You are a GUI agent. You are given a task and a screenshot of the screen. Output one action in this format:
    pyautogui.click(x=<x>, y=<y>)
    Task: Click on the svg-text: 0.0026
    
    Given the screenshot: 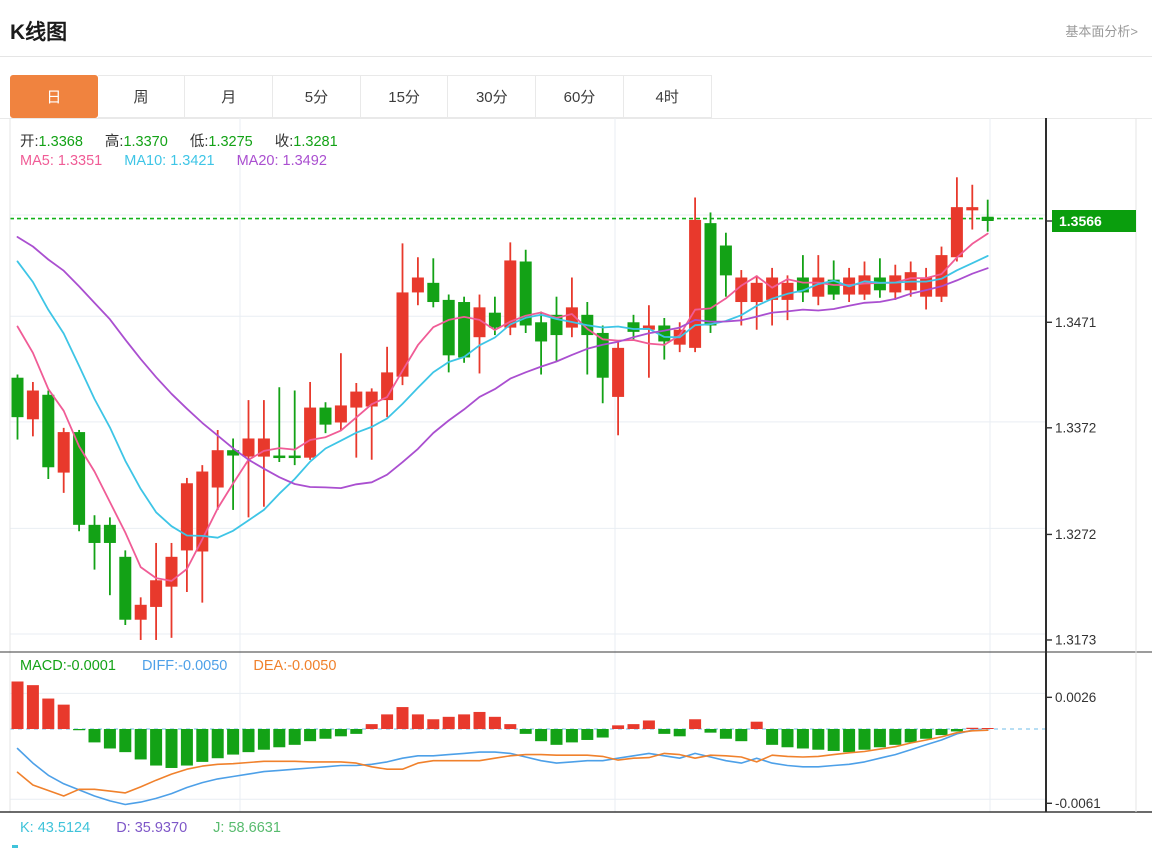 What is the action you would take?
    pyautogui.click(x=1075, y=697)
    